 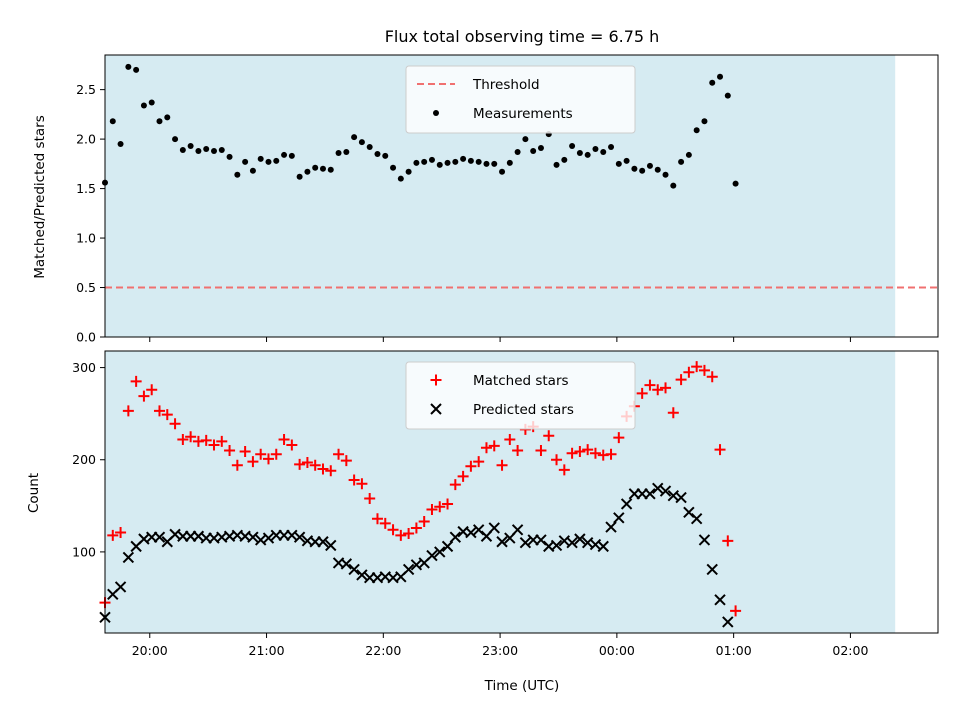 What do you see at coordinates (34, 493) in the screenshot?
I see `y-axis-label-count: Count` at bounding box center [34, 493].